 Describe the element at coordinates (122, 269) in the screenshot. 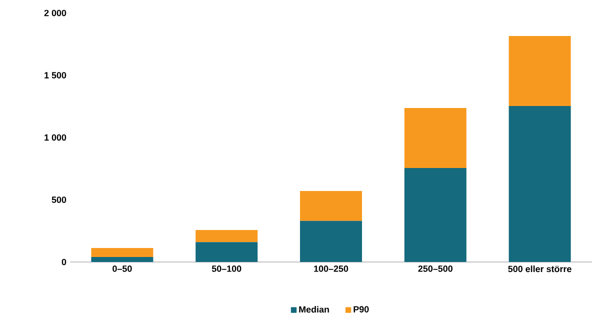

I see `x-tick-label: 0–50` at that location.